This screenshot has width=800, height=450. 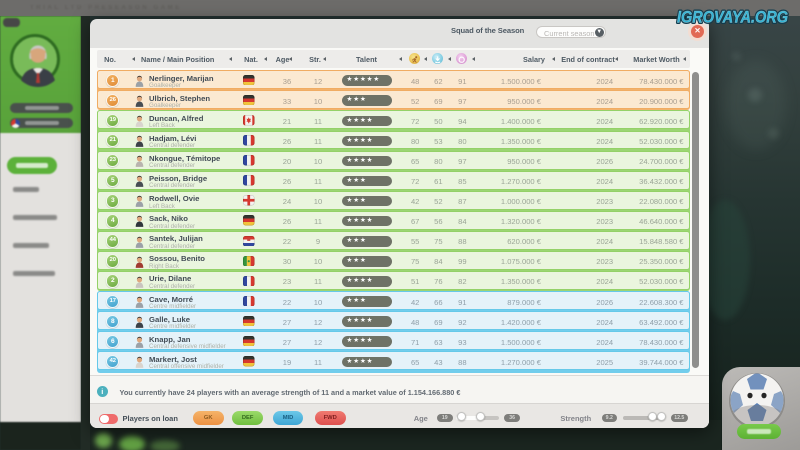 I want to click on svg-text: IGROVAYA.ORG, so click(x=732, y=18).